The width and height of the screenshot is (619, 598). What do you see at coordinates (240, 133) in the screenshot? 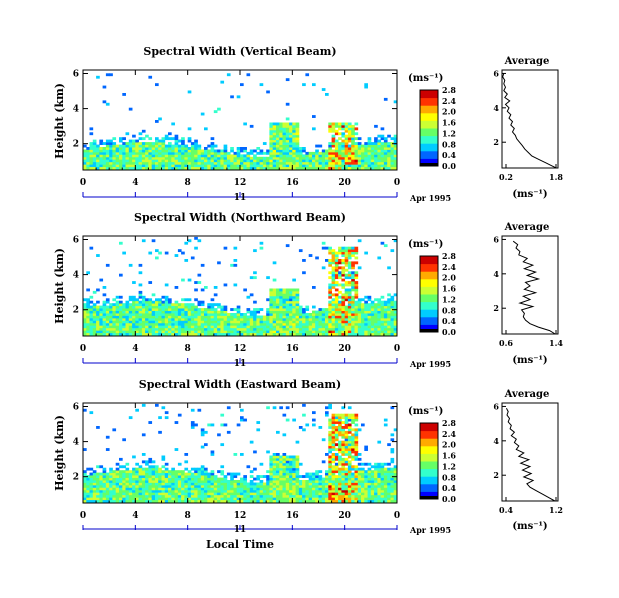
I see `x-ticks: 0 4 8 12 16 20 0` at bounding box center [240, 133].